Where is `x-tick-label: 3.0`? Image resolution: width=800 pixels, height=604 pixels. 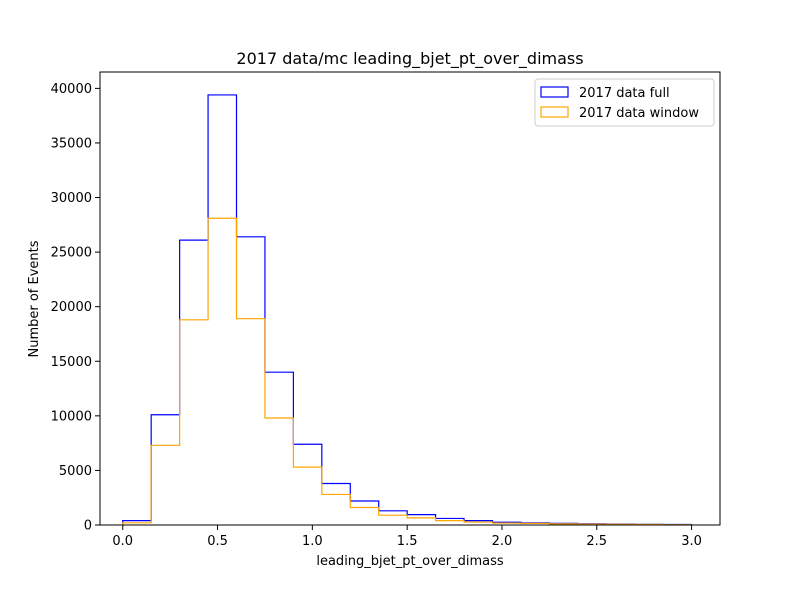 x-tick-label: 3.0 is located at coordinates (691, 541).